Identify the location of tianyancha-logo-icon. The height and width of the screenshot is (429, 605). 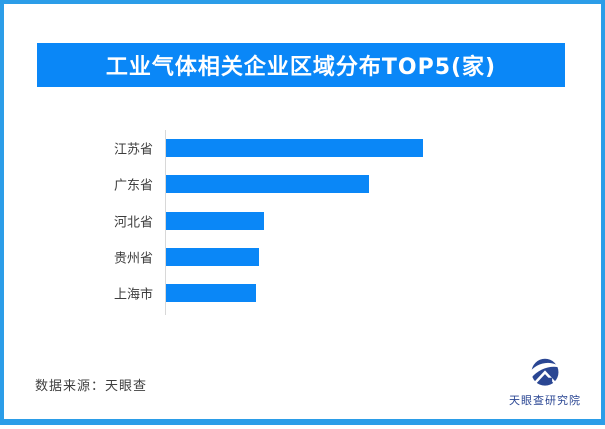
(545, 372).